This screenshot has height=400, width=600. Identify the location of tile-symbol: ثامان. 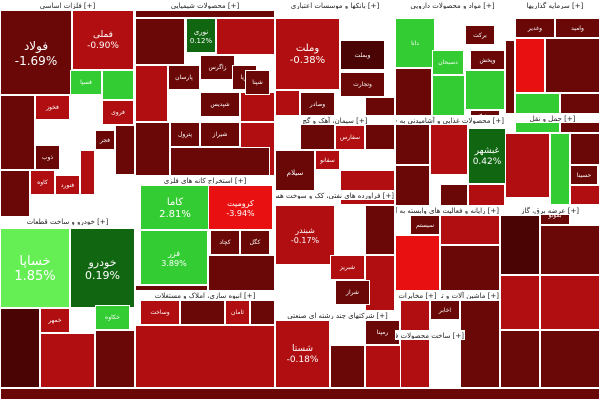
(237, 313).